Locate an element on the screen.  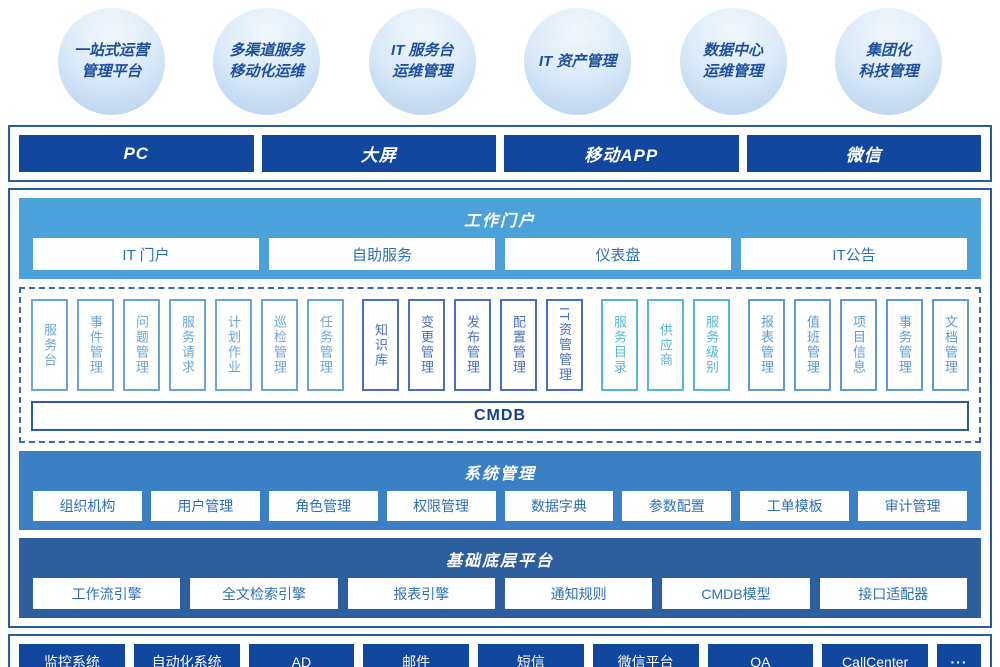
integration-automation-system: 自动化系统 is located at coordinates (186, 655).